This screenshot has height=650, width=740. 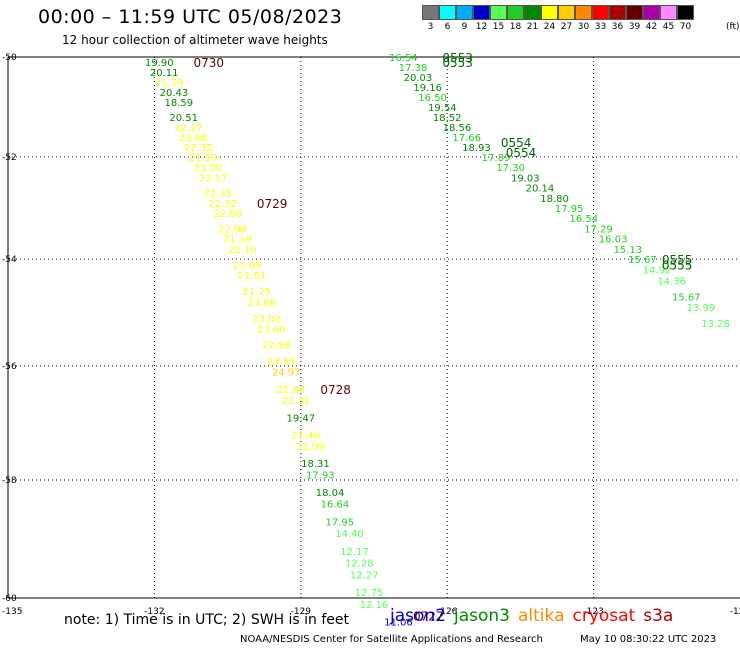 What do you see at coordinates (481, 27) in the screenshot?
I see `legend-label: 12` at bounding box center [481, 27].